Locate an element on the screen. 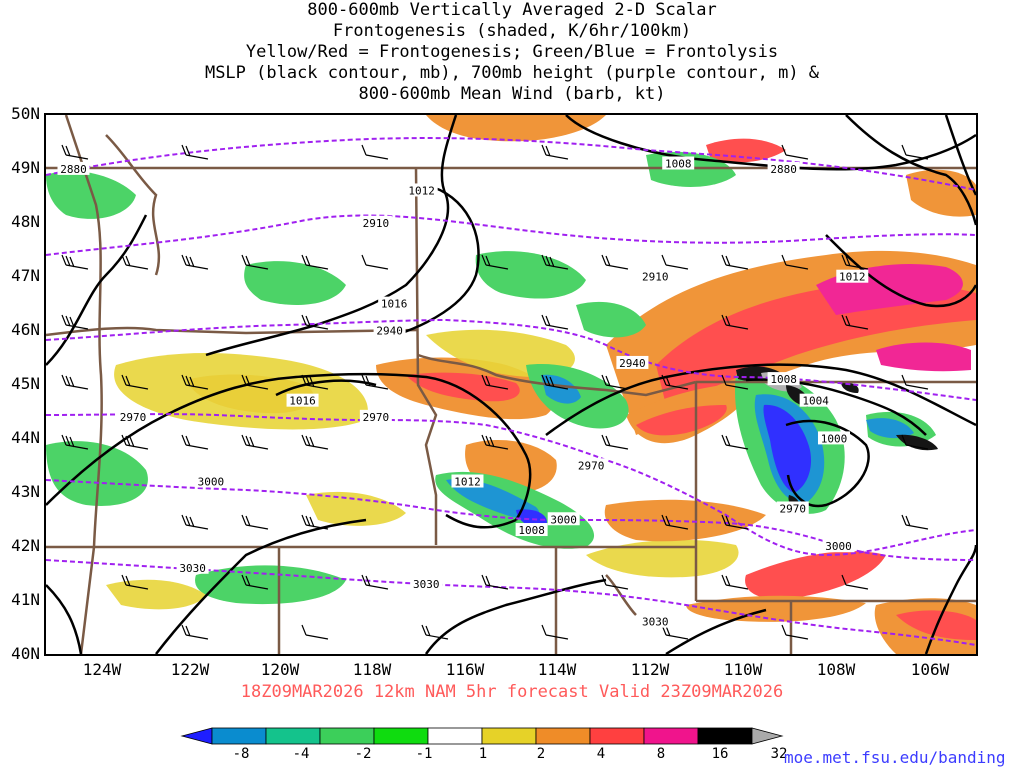 The image size is (1024, 768). lon-label: 112W is located at coordinates (650, 669).